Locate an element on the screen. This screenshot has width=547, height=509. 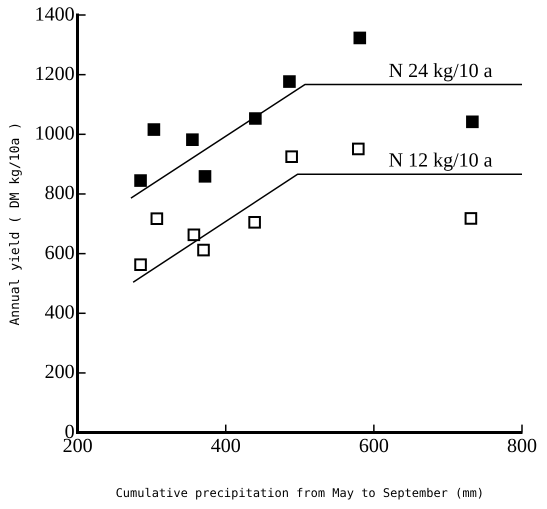
y-tick-label: 1200 is located at coordinates (54, 73).